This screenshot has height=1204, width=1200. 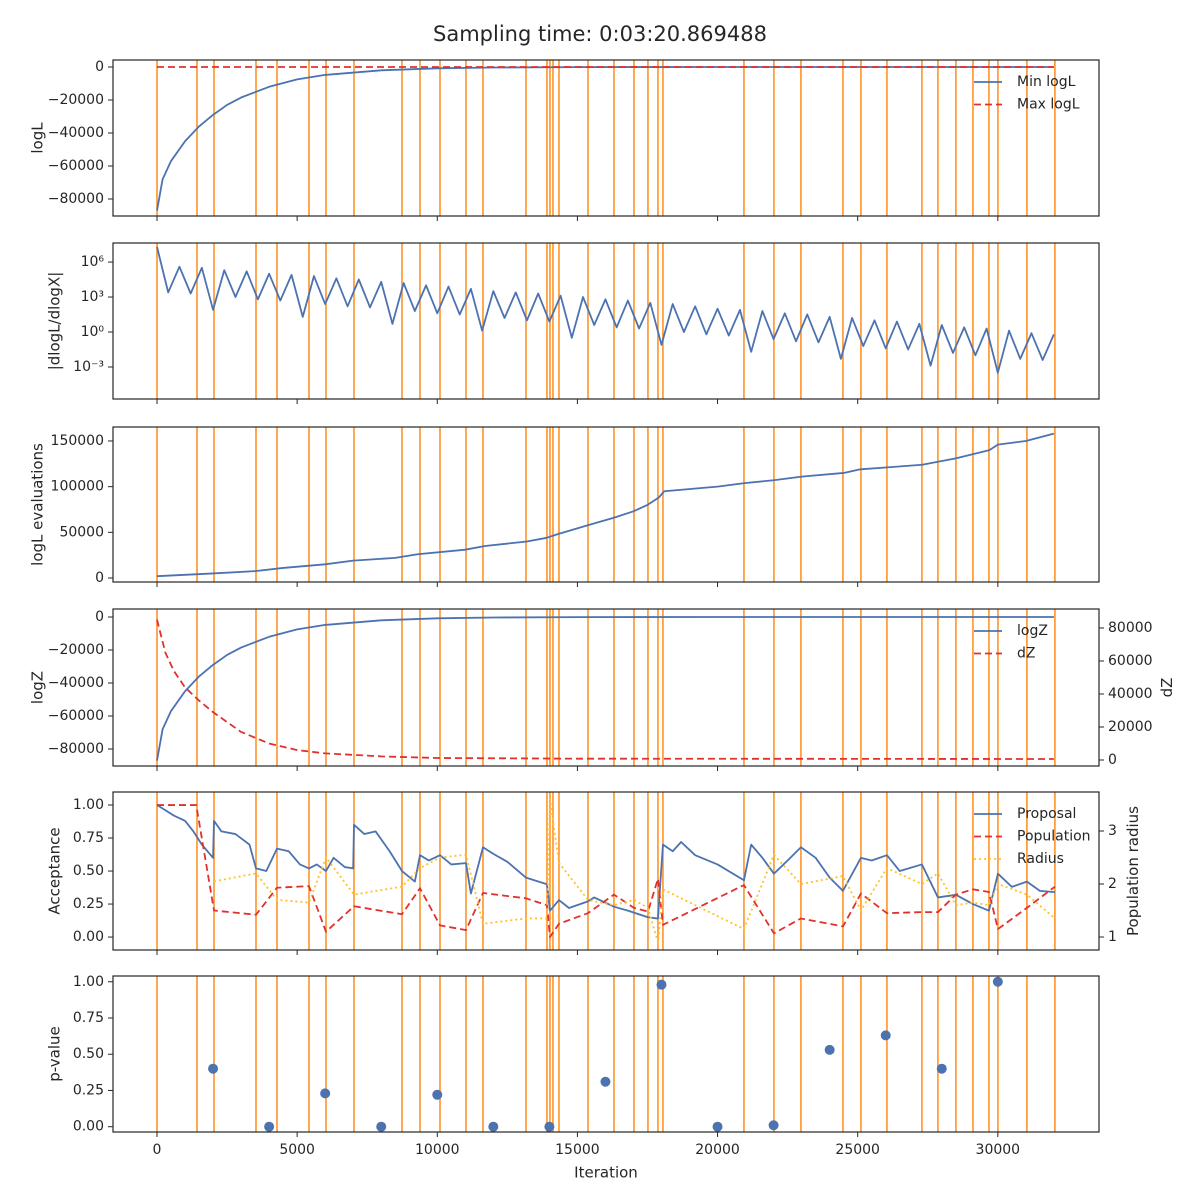 What do you see at coordinates (77, 487) in the screenshot?
I see `y-tick-label: 100000` at bounding box center [77, 487].